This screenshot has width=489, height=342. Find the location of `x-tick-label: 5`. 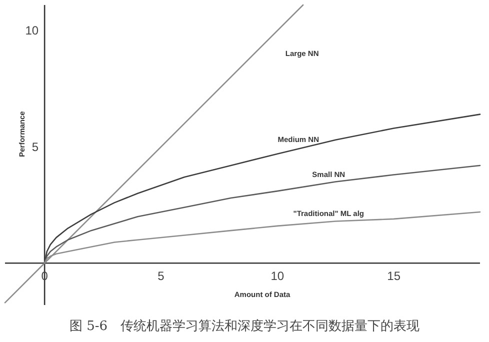

x-tick-label: 5 is located at coordinates (161, 276).